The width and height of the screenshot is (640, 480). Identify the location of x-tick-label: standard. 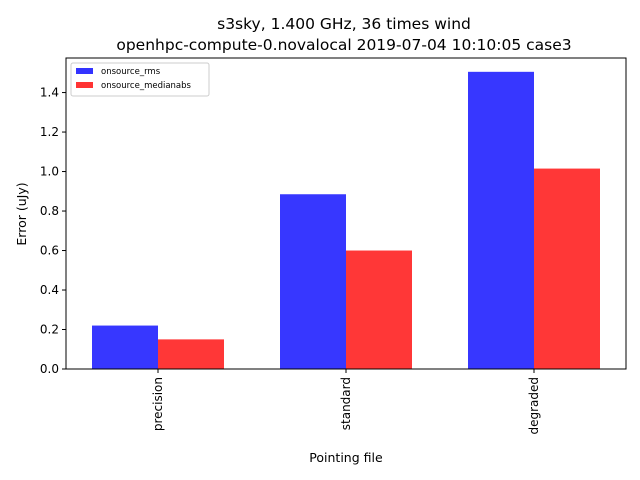
(346, 403).